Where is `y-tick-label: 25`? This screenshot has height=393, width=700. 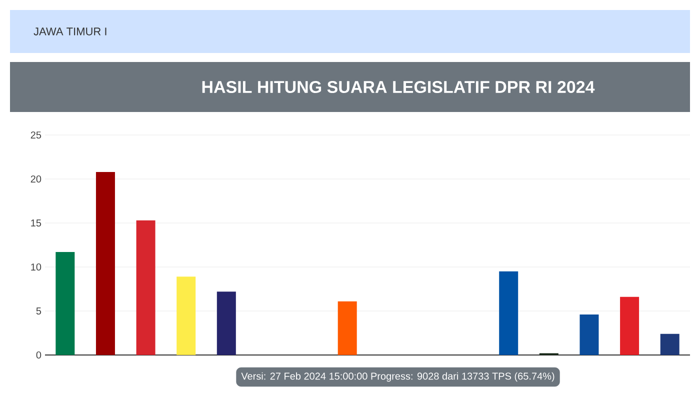 y-tick-label: 25 is located at coordinates (36, 135).